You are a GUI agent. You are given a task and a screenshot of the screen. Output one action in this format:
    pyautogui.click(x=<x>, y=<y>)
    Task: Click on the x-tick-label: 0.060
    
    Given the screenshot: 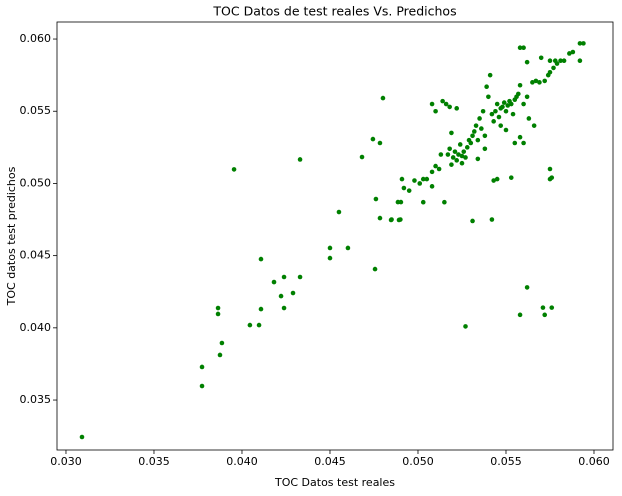 What is the action you would take?
    pyautogui.click(x=594, y=461)
    